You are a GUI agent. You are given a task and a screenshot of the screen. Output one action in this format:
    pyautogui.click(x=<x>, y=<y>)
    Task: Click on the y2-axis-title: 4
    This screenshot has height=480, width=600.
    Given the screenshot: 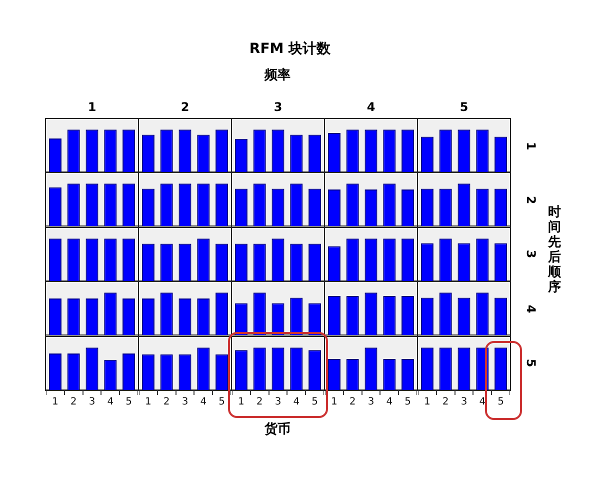 What is the action you would take?
    pyautogui.click(x=531, y=309)
    